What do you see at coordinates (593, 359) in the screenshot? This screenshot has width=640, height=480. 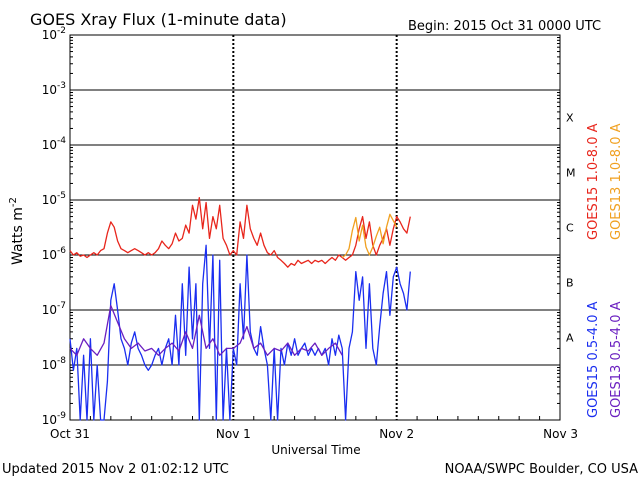 I see `legend-entry: GOES15 0.5-4.0 A` at bounding box center [593, 359].